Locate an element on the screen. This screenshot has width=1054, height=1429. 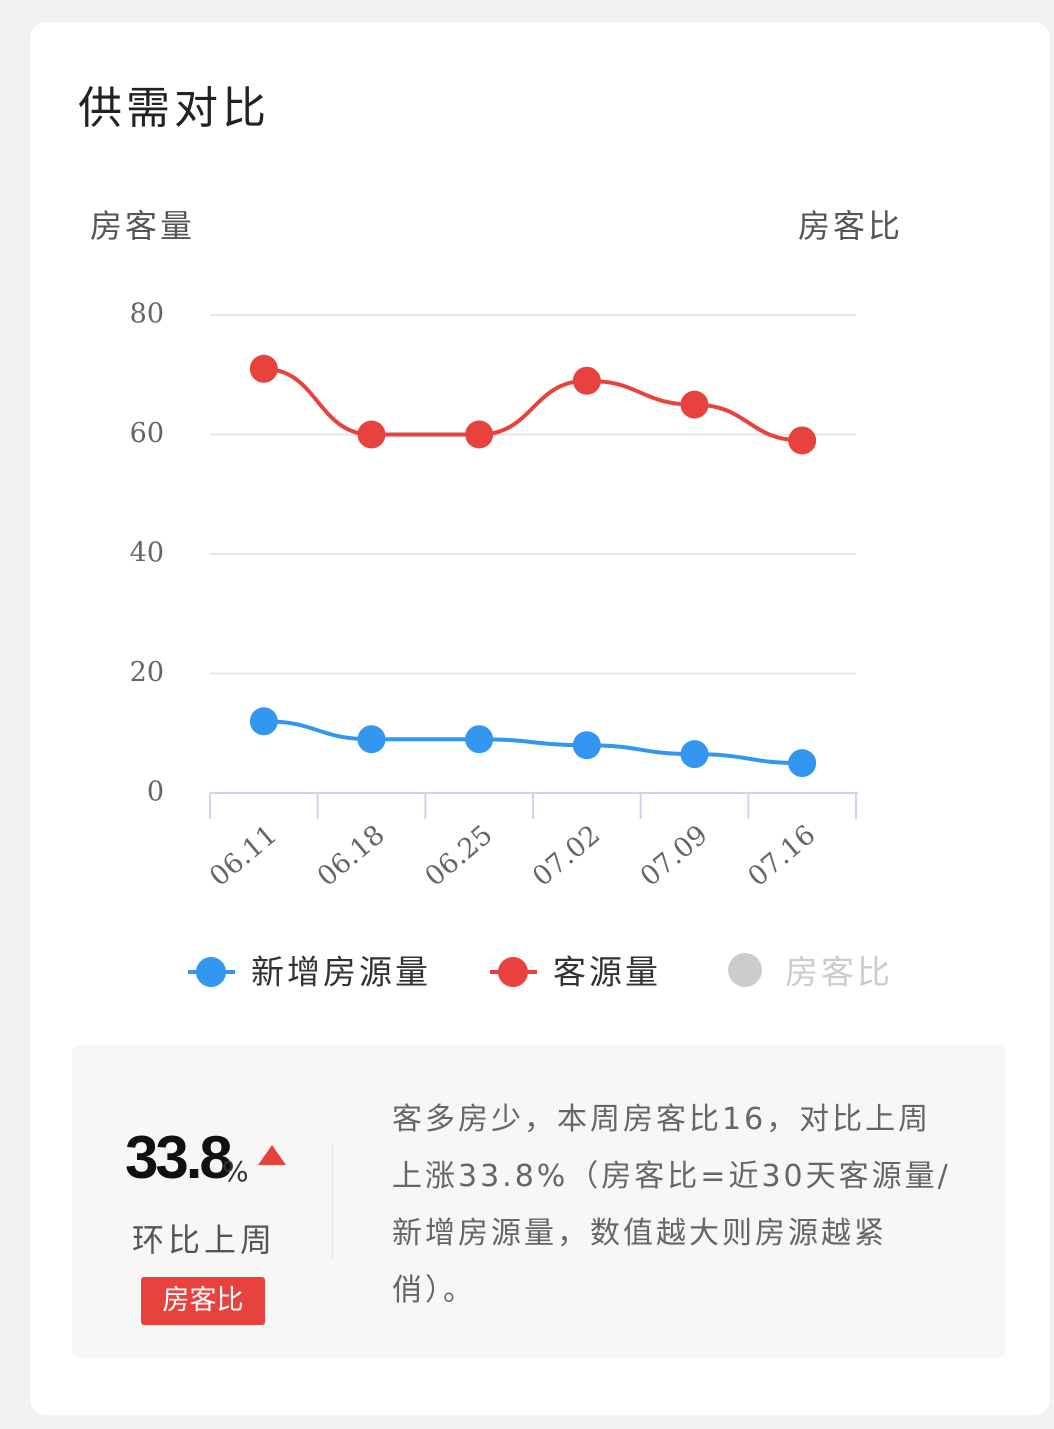
card-title: 供需对比 is located at coordinates (174, 108).